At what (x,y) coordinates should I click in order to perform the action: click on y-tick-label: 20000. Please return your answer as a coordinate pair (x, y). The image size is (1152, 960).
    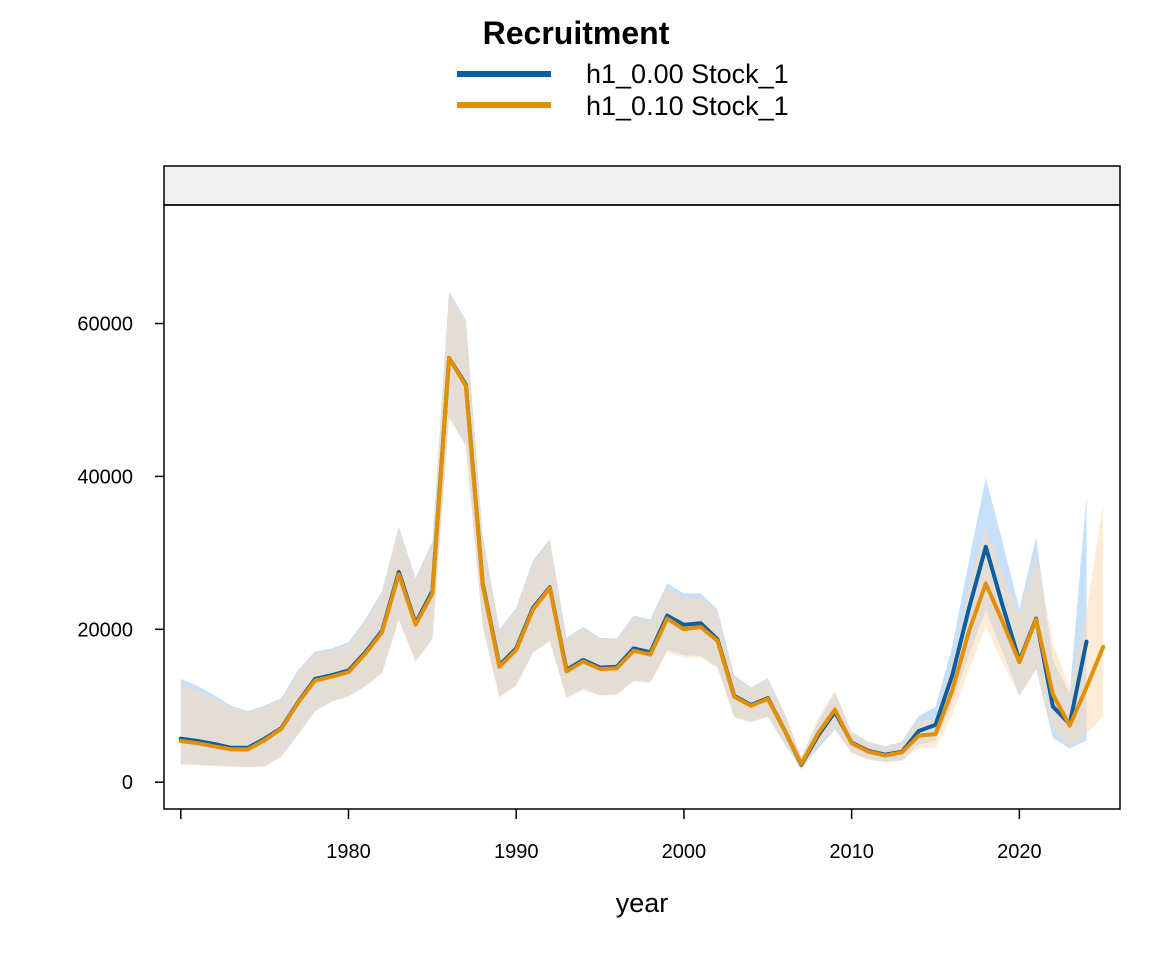
    Looking at the image, I should click on (105, 630).